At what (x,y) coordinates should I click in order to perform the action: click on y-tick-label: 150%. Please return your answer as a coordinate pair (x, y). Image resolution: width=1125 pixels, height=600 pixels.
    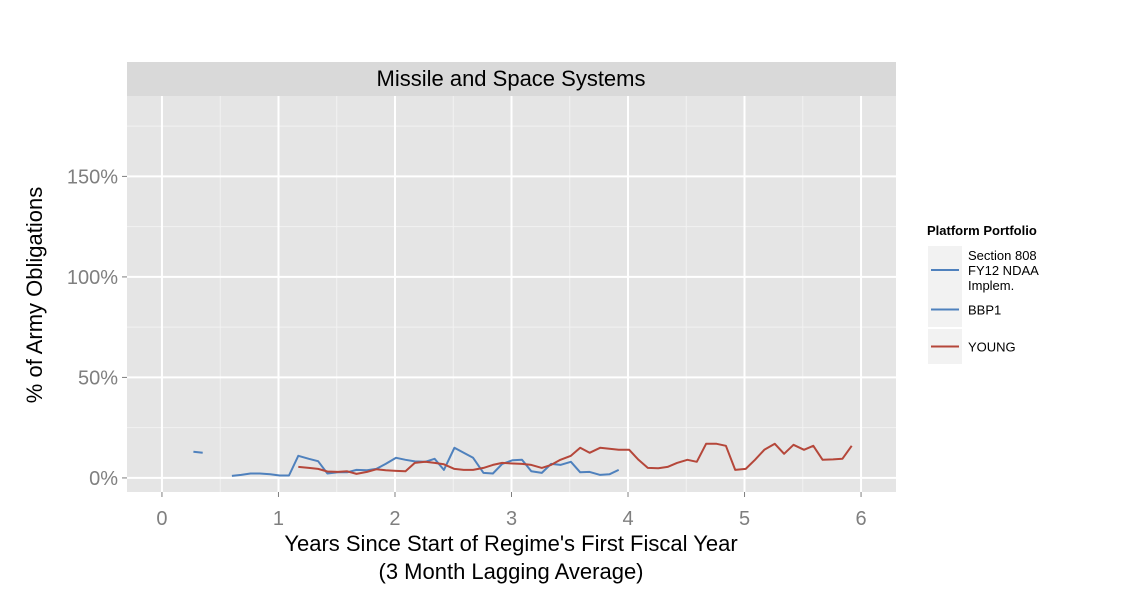
    Looking at the image, I should click on (92, 177).